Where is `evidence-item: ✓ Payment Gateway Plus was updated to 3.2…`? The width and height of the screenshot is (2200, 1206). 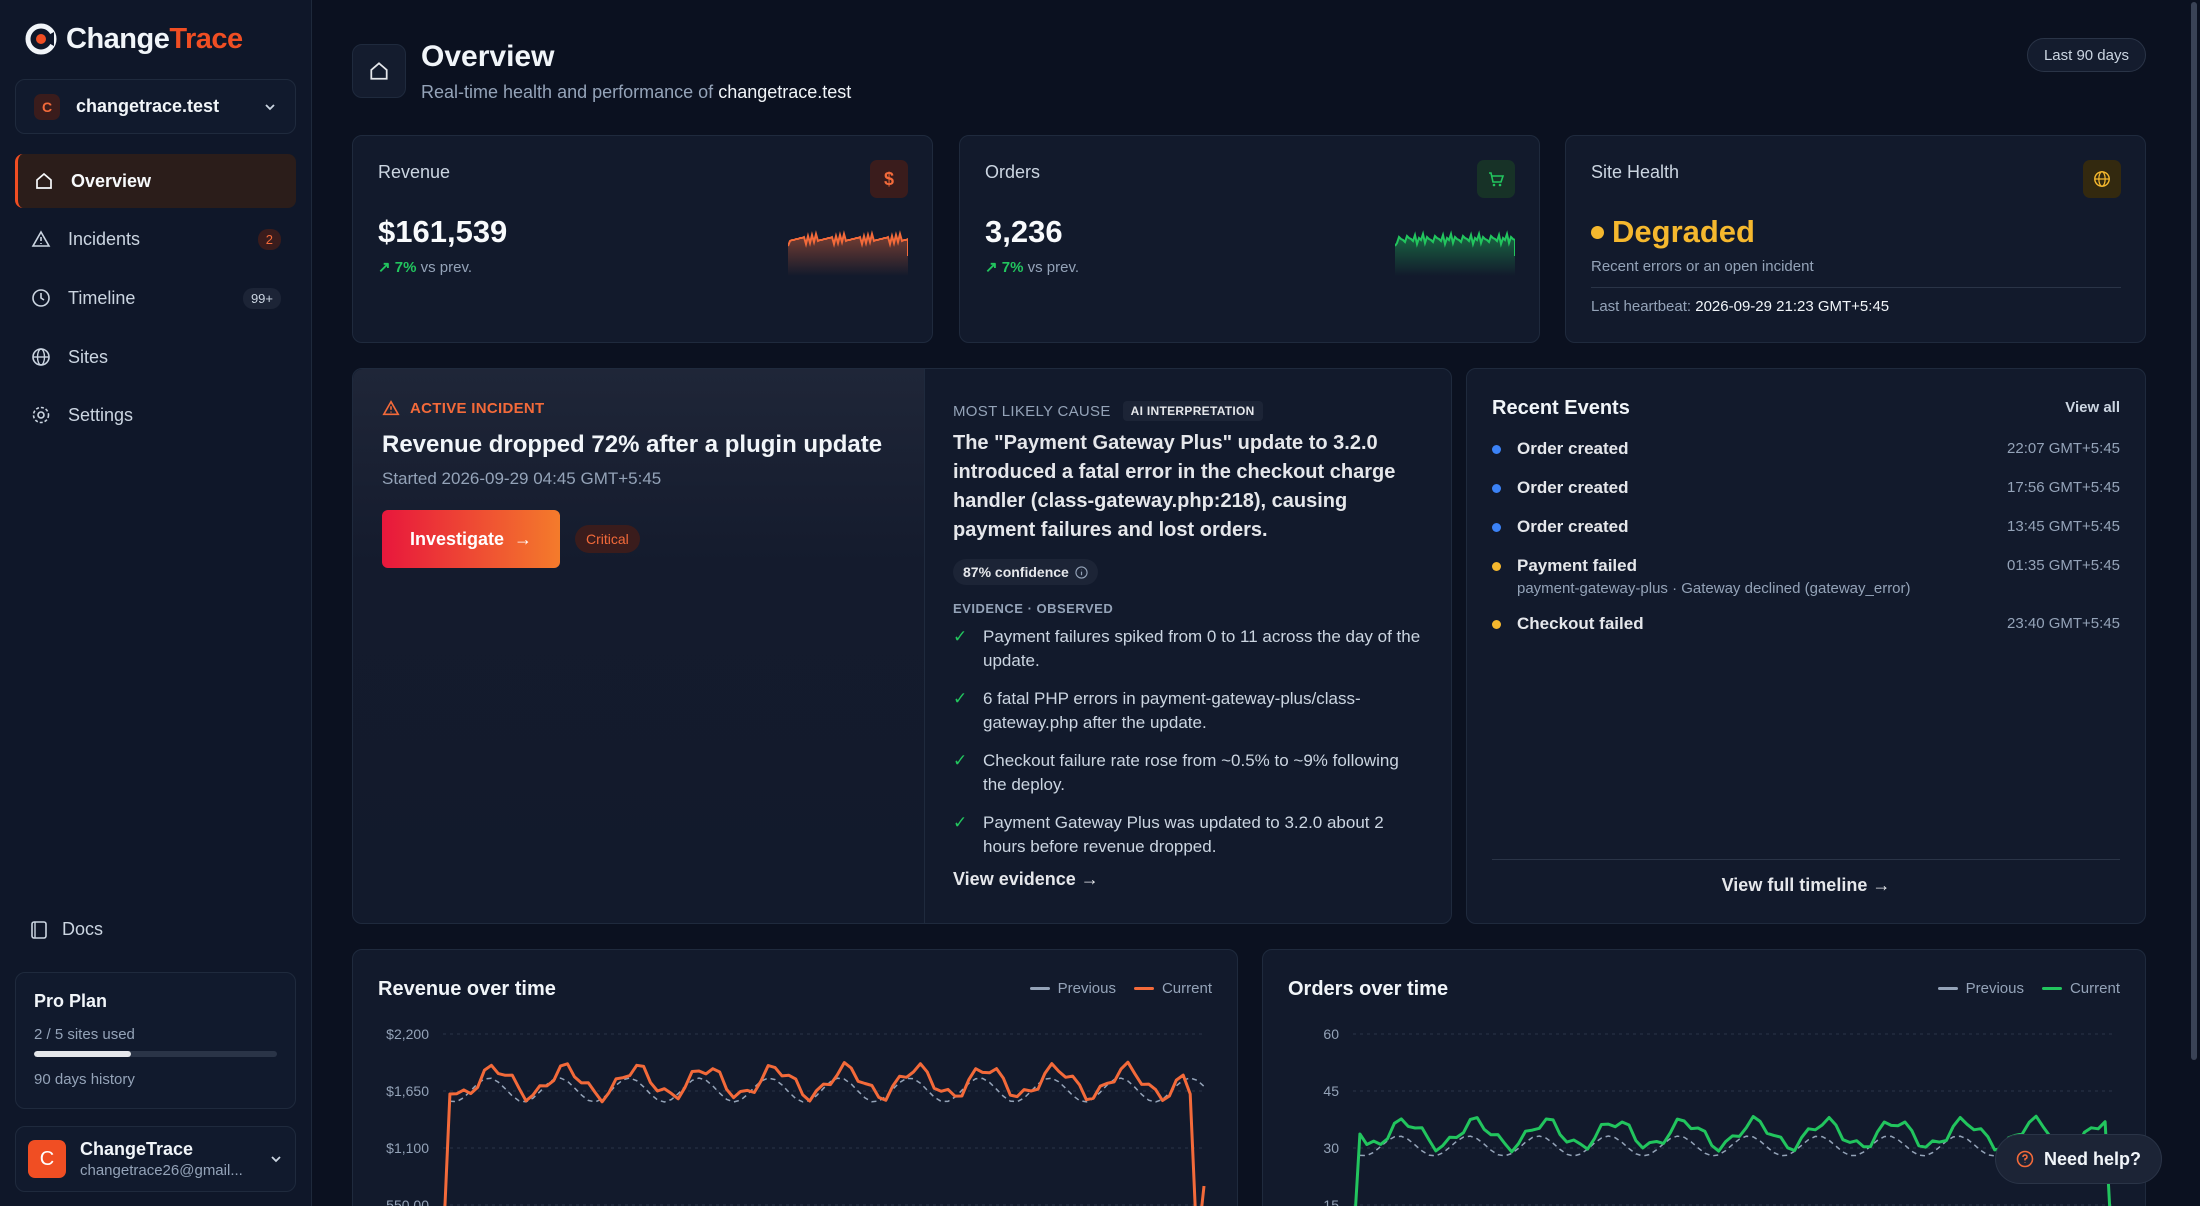 evidence-item: ✓ Payment Gateway Plus was updated to 3.2… is located at coordinates (1188, 835).